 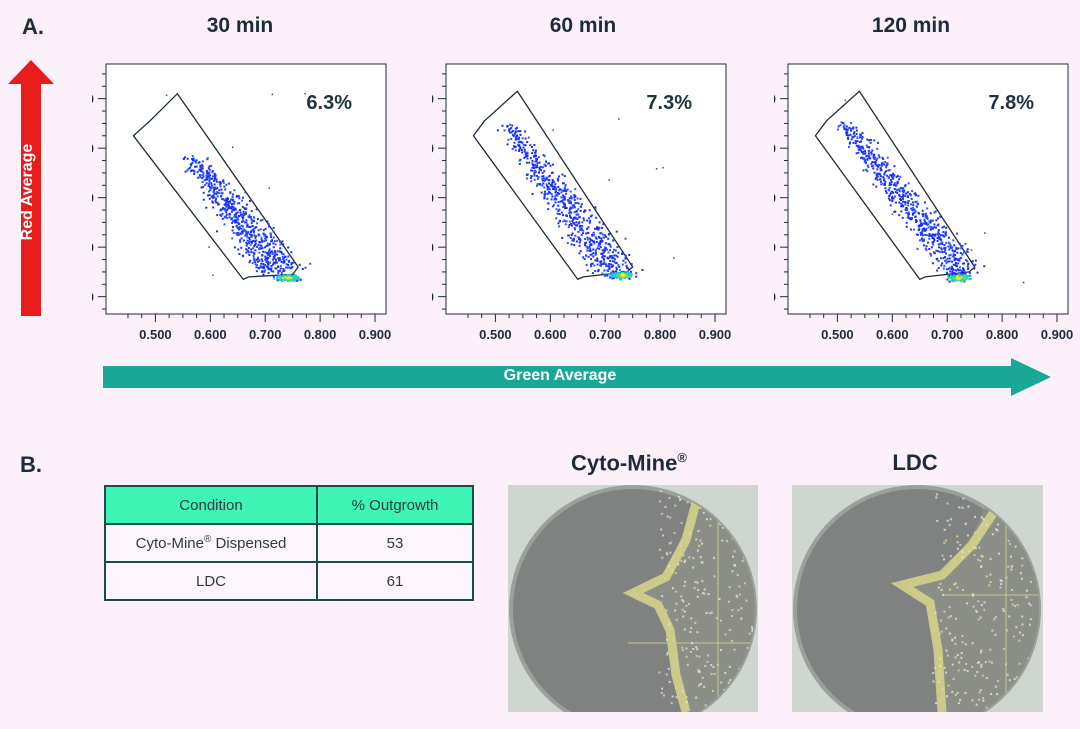 What do you see at coordinates (210, 581) in the screenshot?
I see `condition-name: LDC` at bounding box center [210, 581].